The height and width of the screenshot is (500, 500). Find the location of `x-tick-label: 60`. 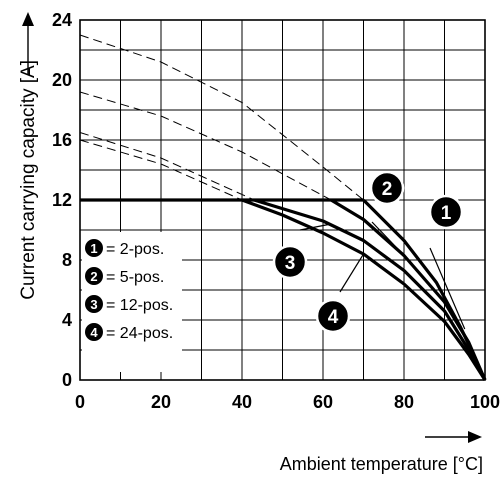

x-tick-label: 60 is located at coordinates (323, 402).